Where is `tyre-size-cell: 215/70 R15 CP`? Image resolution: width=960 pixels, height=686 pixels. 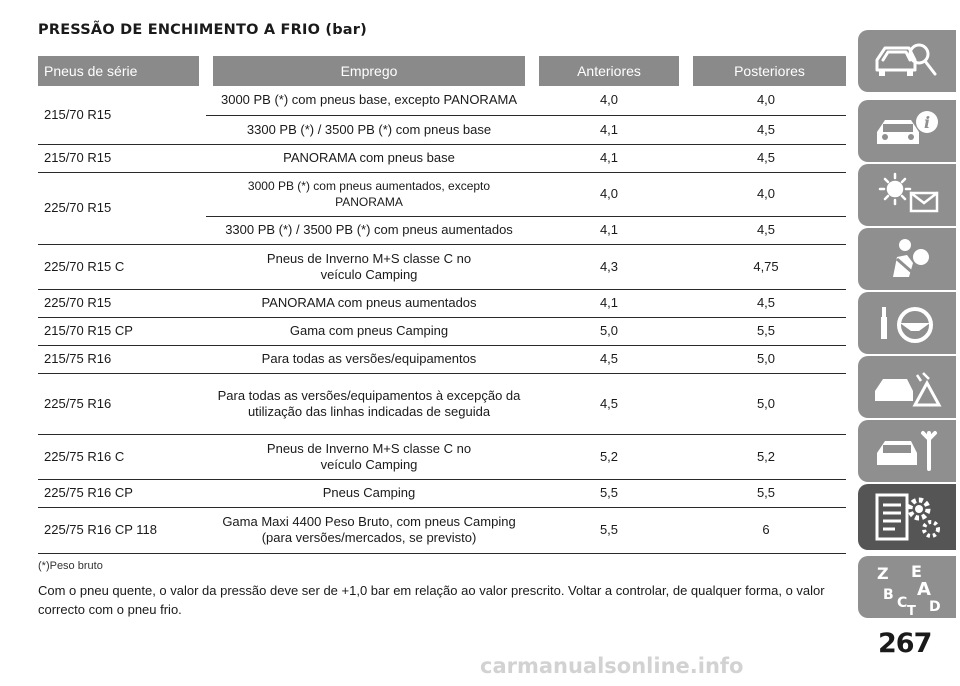
tyre-size-cell: 215/70 R15 CP is located at coordinates (122, 331).